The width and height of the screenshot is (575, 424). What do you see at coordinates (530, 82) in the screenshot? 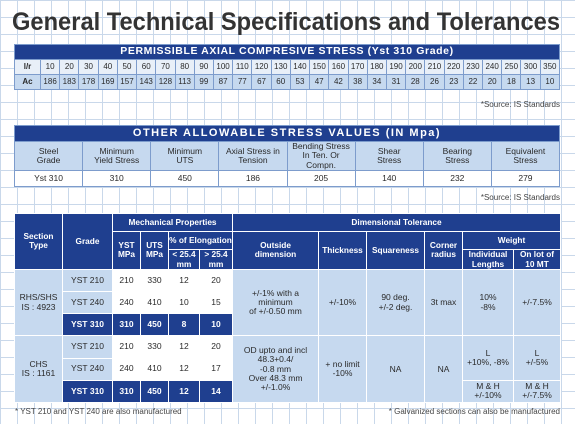
I see `cell: 13` at bounding box center [530, 82].